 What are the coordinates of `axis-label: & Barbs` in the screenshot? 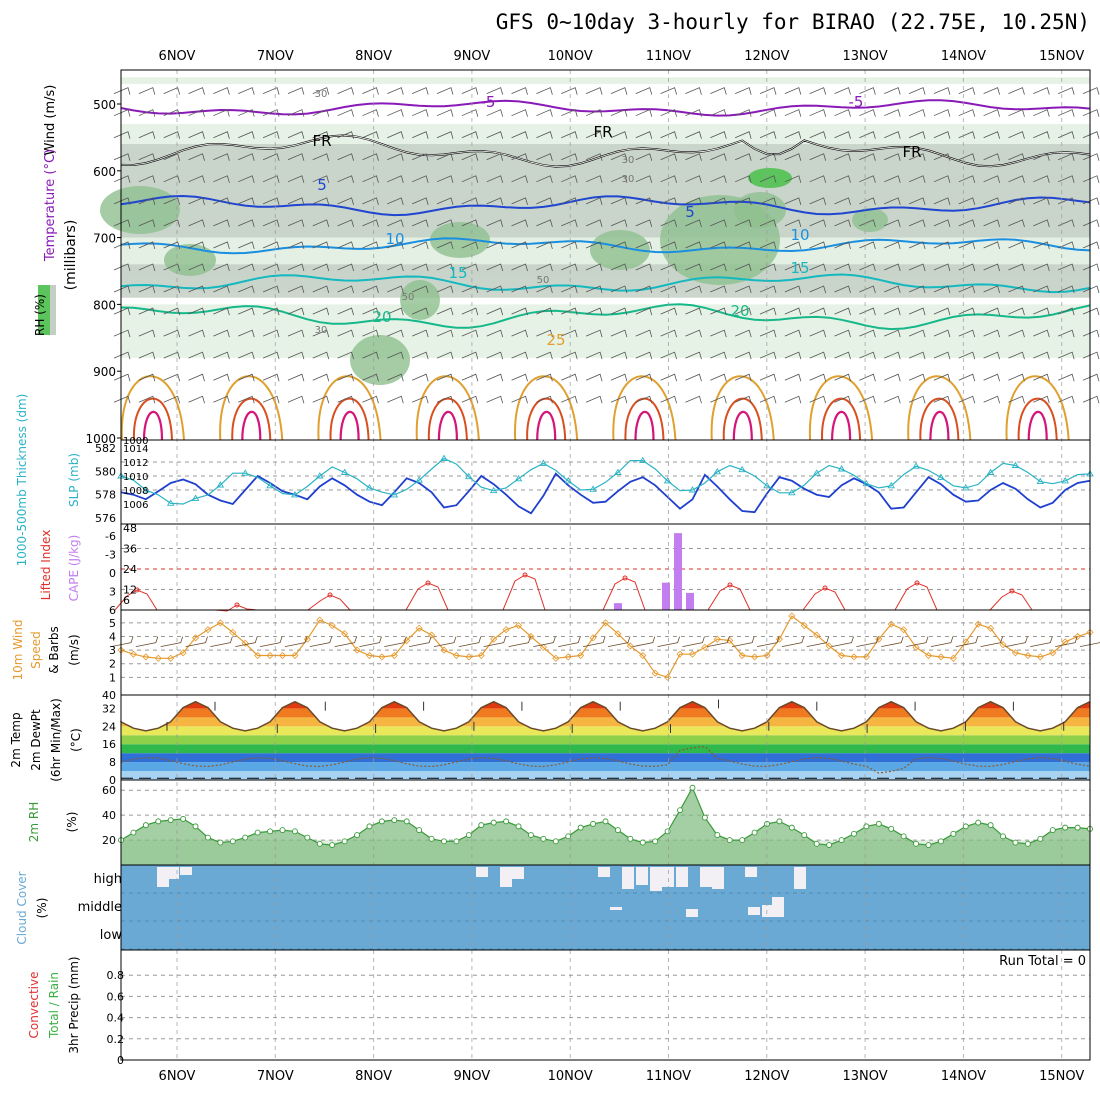 It's located at (54, 650).